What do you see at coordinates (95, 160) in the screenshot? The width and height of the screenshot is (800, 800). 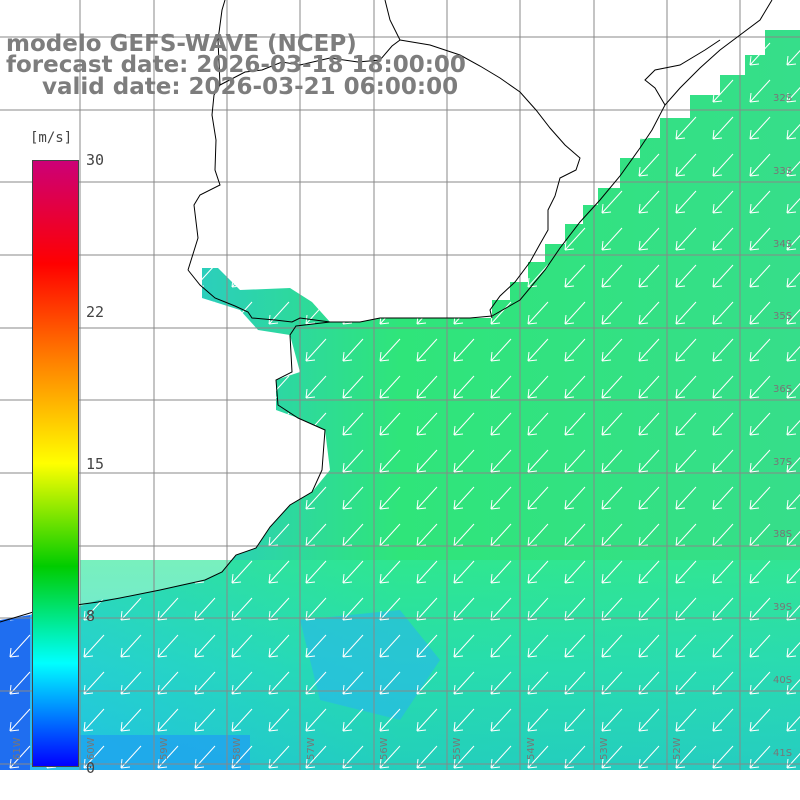 I see `colorbar-tick-30: 30` at bounding box center [95, 160].